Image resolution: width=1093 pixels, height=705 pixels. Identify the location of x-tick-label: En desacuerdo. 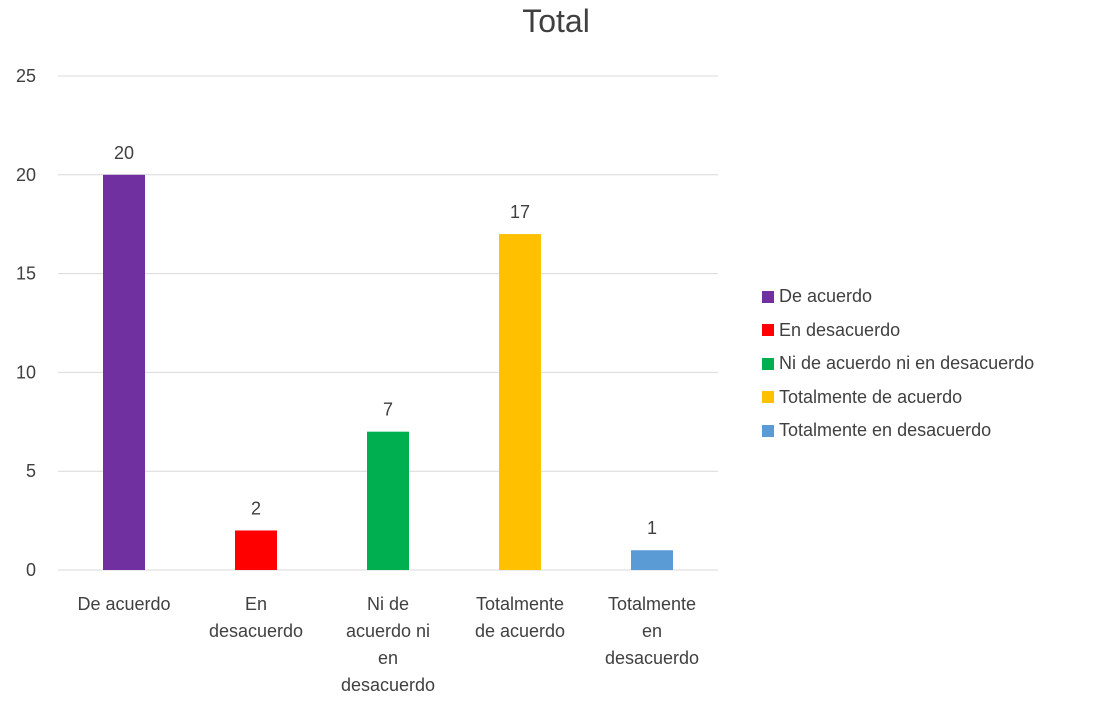
(256, 617).